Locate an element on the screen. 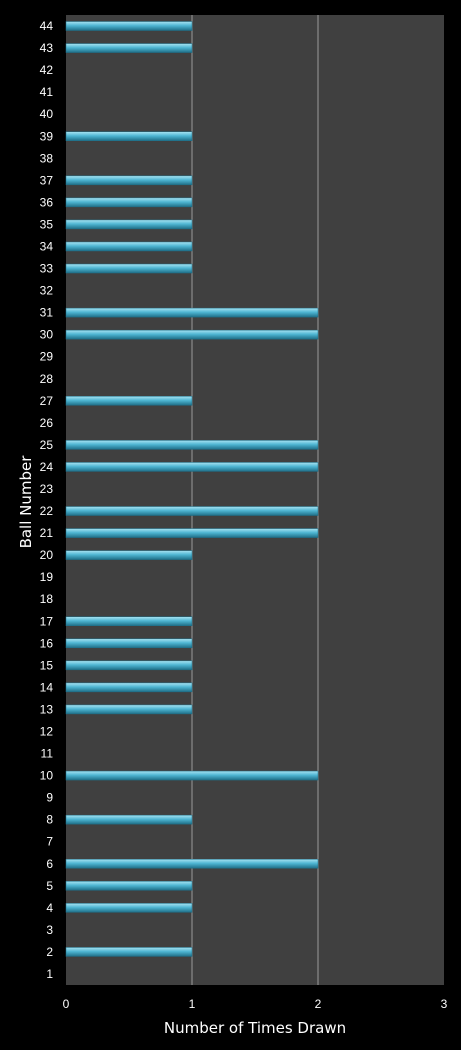 The image size is (461, 1050). x-tick-label: 2 is located at coordinates (318, 1004).